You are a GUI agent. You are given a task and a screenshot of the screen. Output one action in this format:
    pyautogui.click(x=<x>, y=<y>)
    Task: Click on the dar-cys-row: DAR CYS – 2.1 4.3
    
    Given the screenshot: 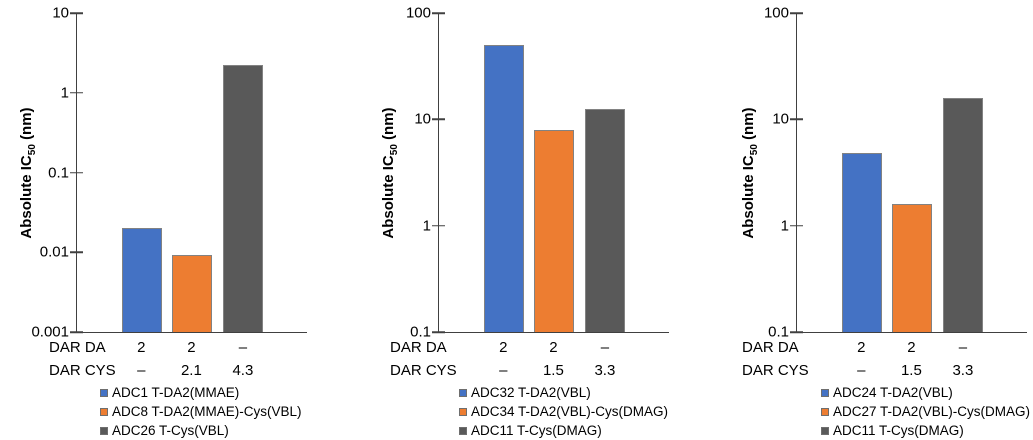 What is the action you would take?
    pyautogui.click(x=172, y=371)
    